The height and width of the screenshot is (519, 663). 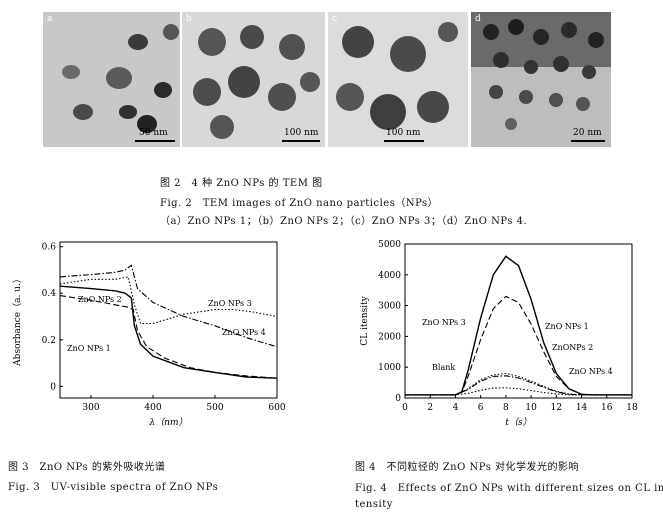 What do you see at coordinates (531, 408) in the screenshot?
I see `x-tick-label: 10` at bounding box center [531, 408].